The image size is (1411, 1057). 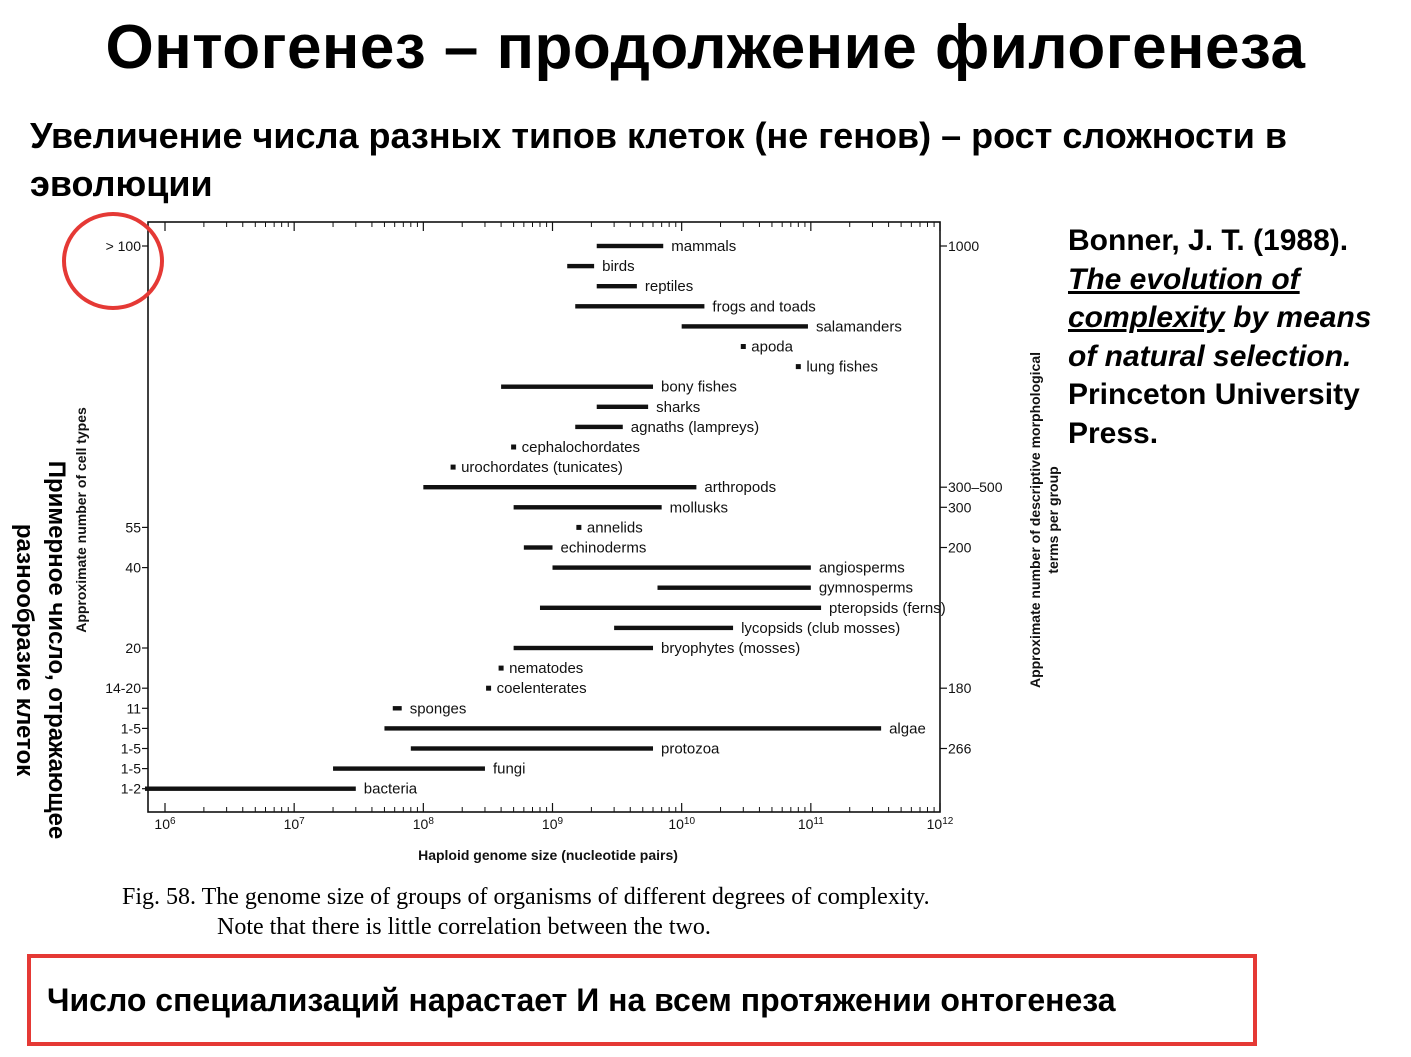 What do you see at coordinates (1208, 240) in the screenshot?
I see `citation-author: Bonner, J. T. (1988).` at bounding box center [1208, 240].